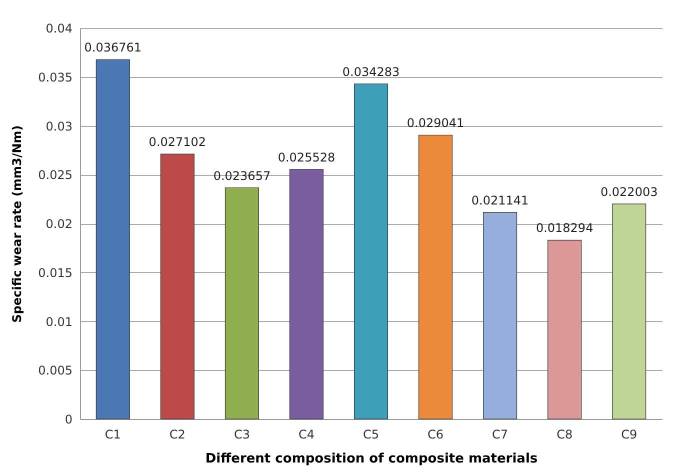 Image resolution: width=676 pixels, height=475 pixels. Describe the element at coordinates (55, 175) in the screenshot. I see `y-tick-label: 0.025` at that location.